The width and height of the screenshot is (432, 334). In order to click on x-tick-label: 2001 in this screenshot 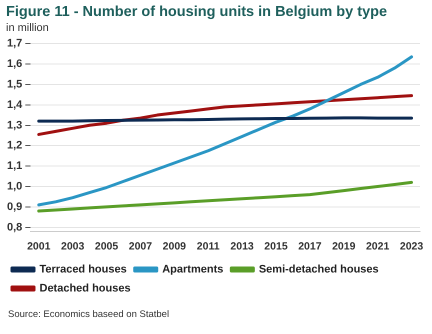, I will do `click(39, 246)`.